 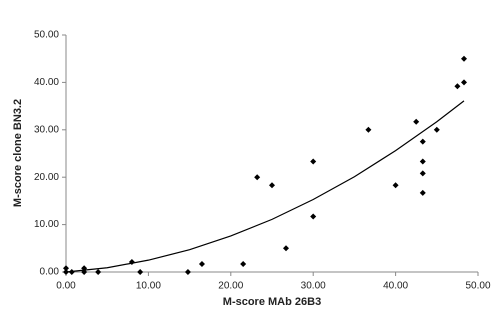 What do you see at coordinates (66, 286) in the screenshot?
I see `x-tick-label: 0.00` at bounding box center [66, 286].